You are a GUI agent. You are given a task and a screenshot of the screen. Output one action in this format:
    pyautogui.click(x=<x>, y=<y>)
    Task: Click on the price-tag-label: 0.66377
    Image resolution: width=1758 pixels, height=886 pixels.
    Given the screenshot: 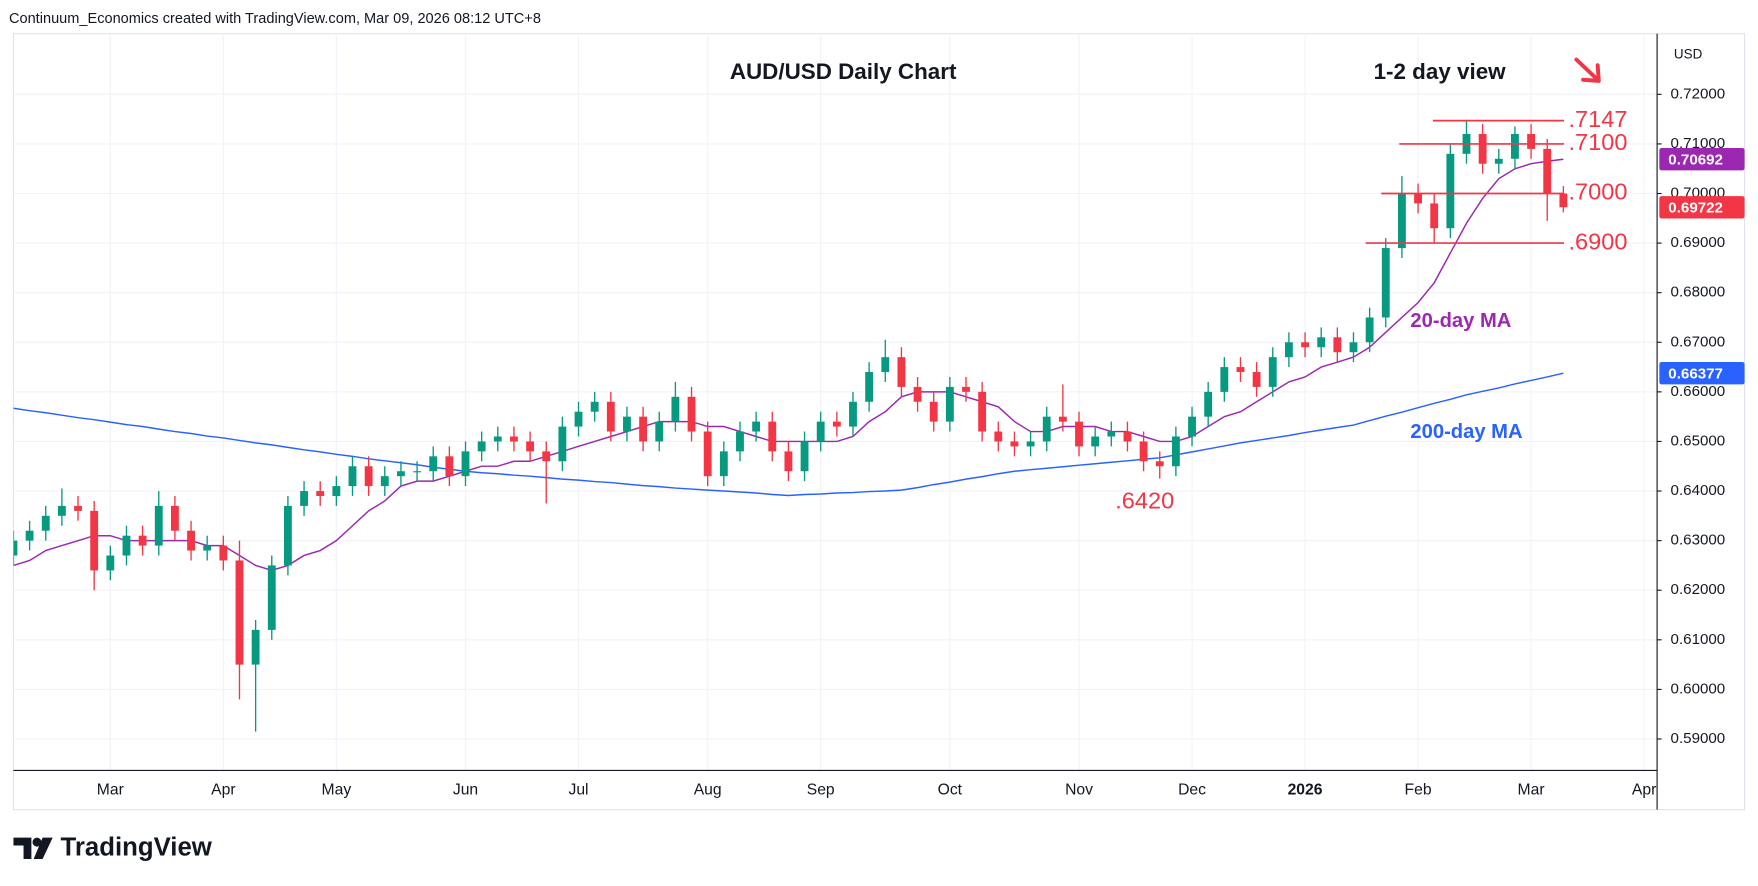 What is the action you would take?
    pyautogui.click(x=1695, y=373)
    